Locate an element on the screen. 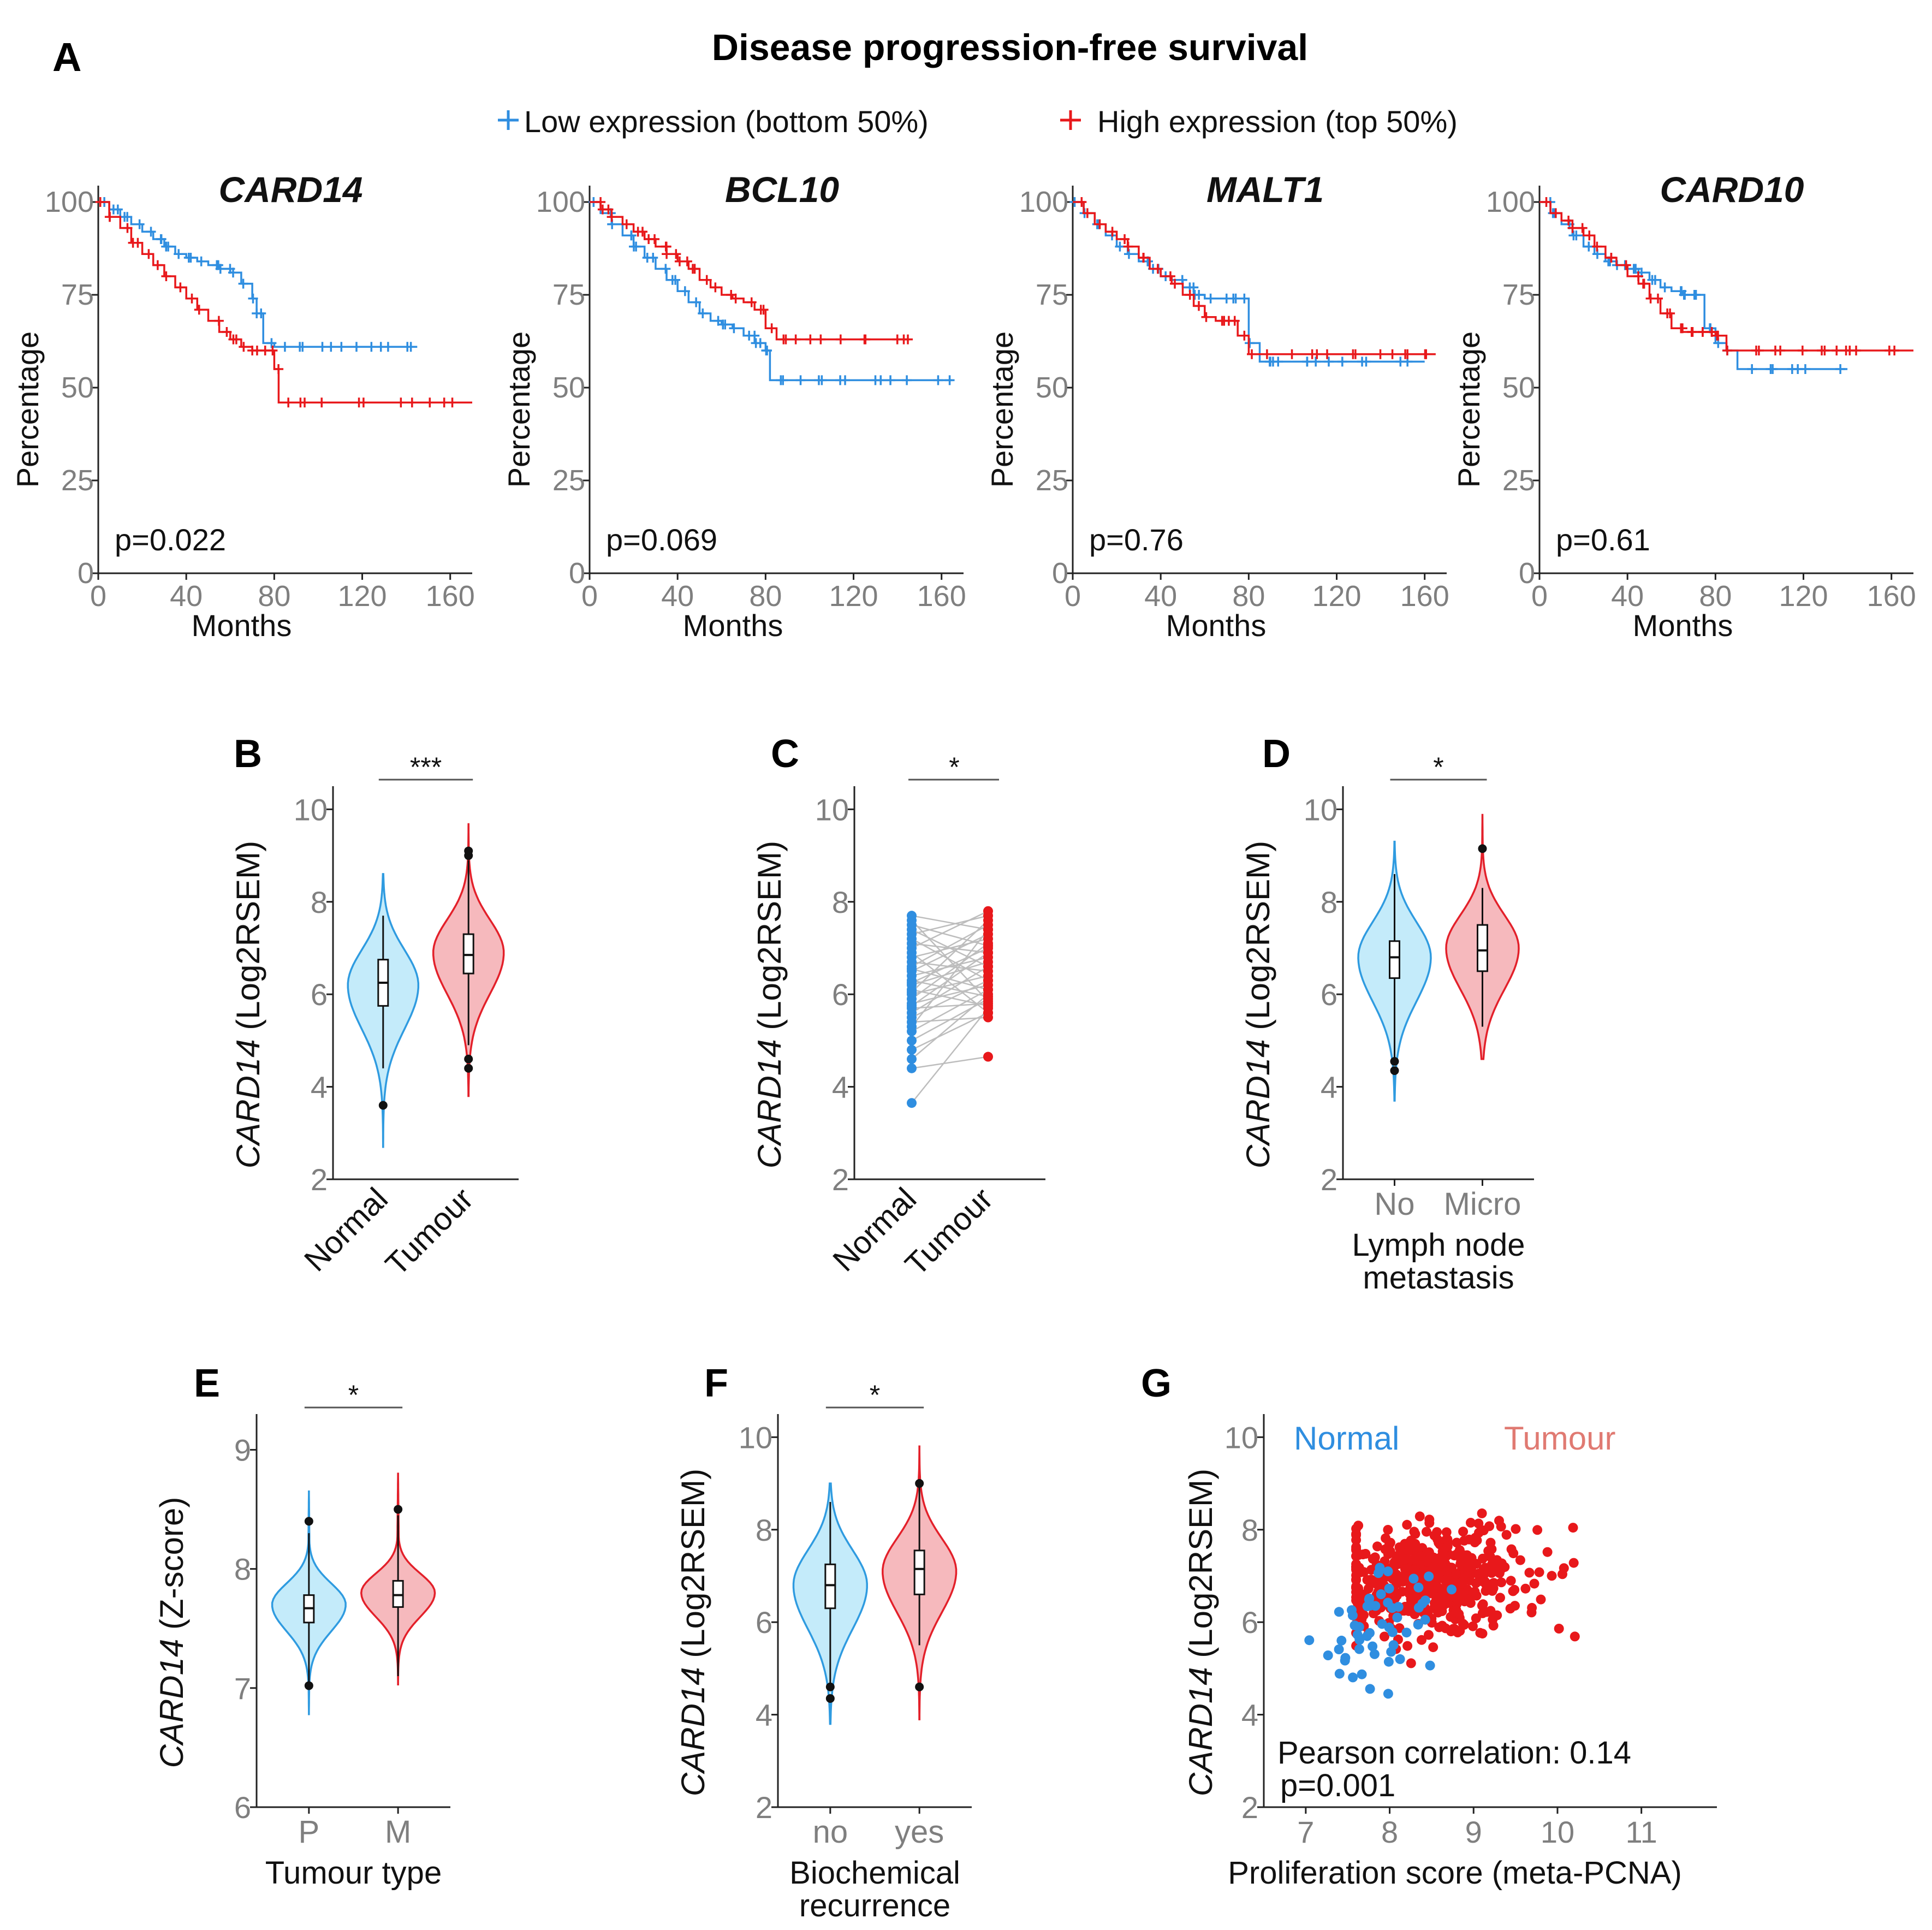  x-axis-title: Lymph node is located at coordinates (1438, 1245).